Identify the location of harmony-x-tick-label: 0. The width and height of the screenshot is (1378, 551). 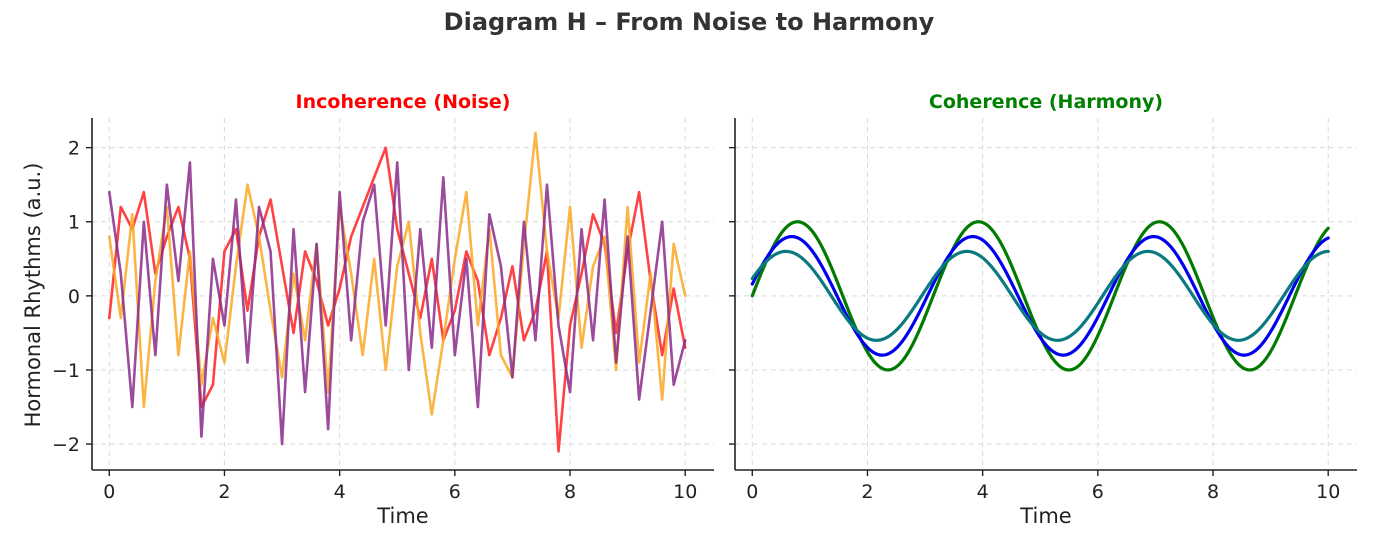
(752, 492).